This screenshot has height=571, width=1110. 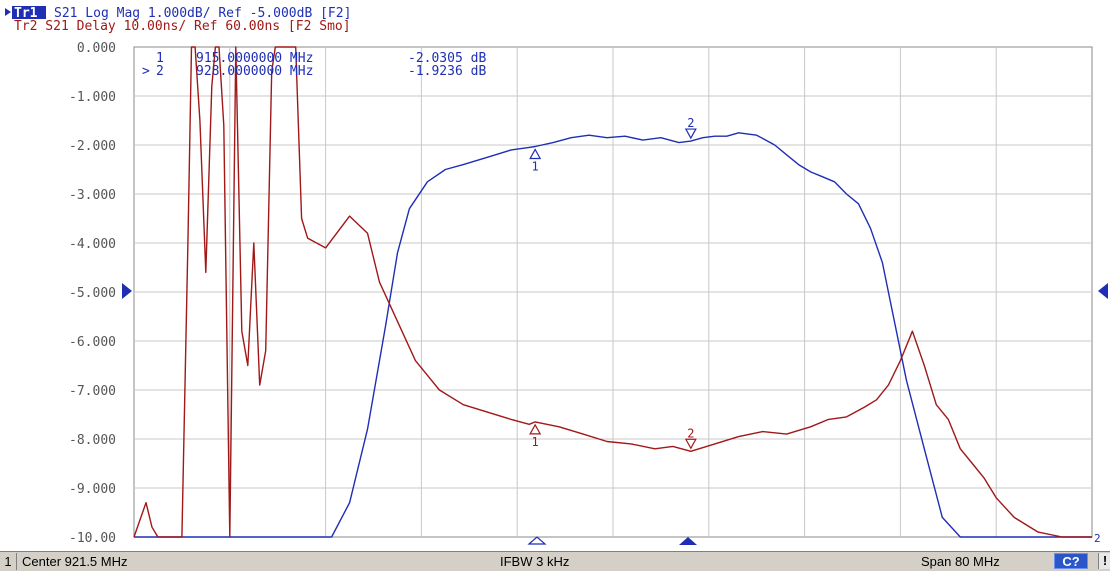 What do you see at coordinates (92, 97) in the screenshot?
I see `y-tick-label: -1.000` at bounding box center [92, 97].